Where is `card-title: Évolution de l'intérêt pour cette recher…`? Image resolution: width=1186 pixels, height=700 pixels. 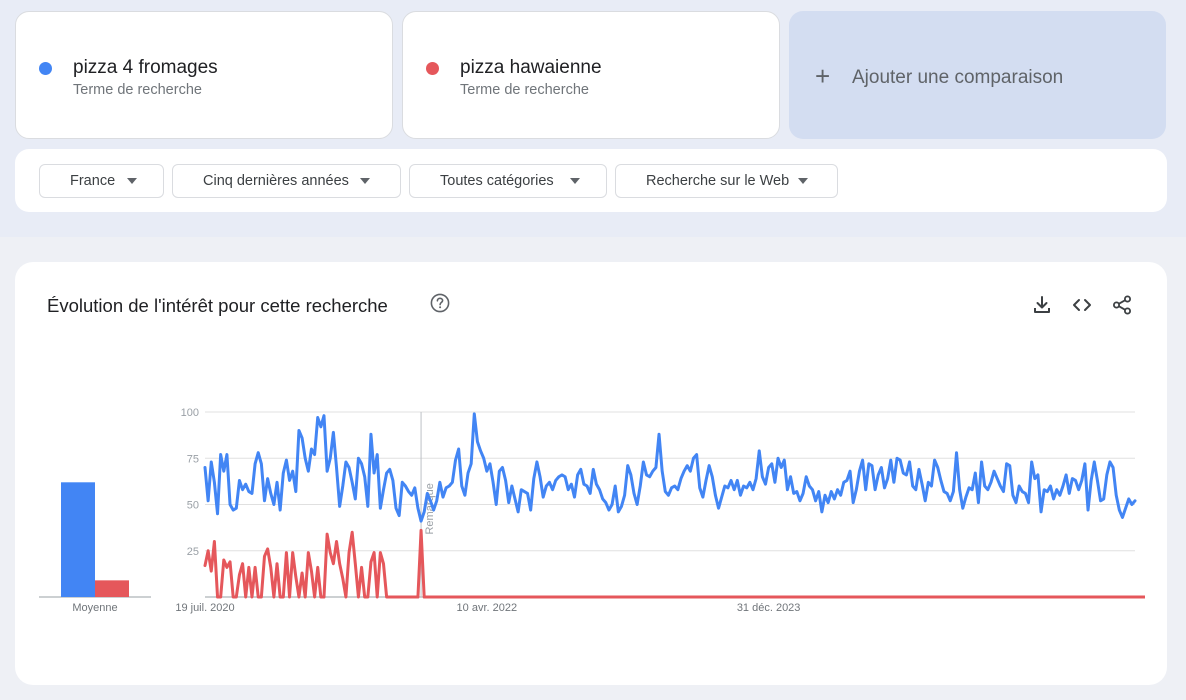 card-title: Évolution de l'intérêt pour cette recher… is located at coordinates (217, 305).